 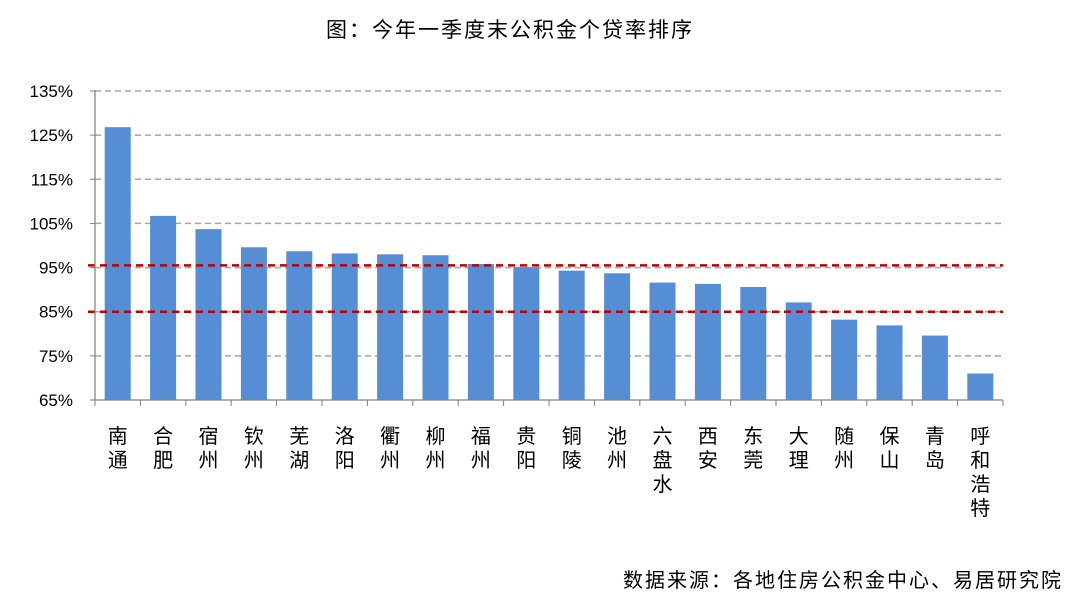 What do you see at coordinates (62, 246) in the screenshot?
I see `y-axis-ticks: 65% 75% 85% 95% 105% 115% 125% 135%` at bounding box center [62, 246].